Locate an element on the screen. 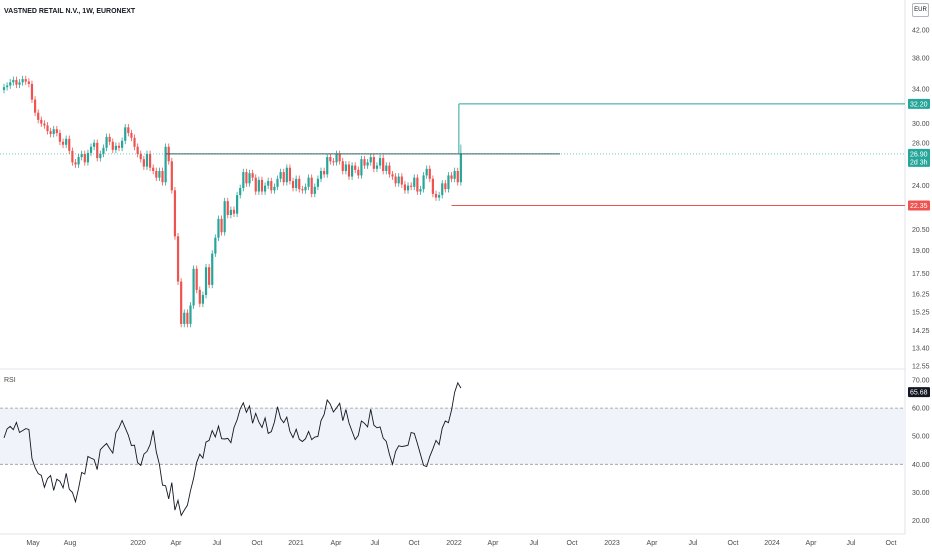 The image size is (932, 555). price-axis-tick: 17.50 is located at coordinates (921, 274).